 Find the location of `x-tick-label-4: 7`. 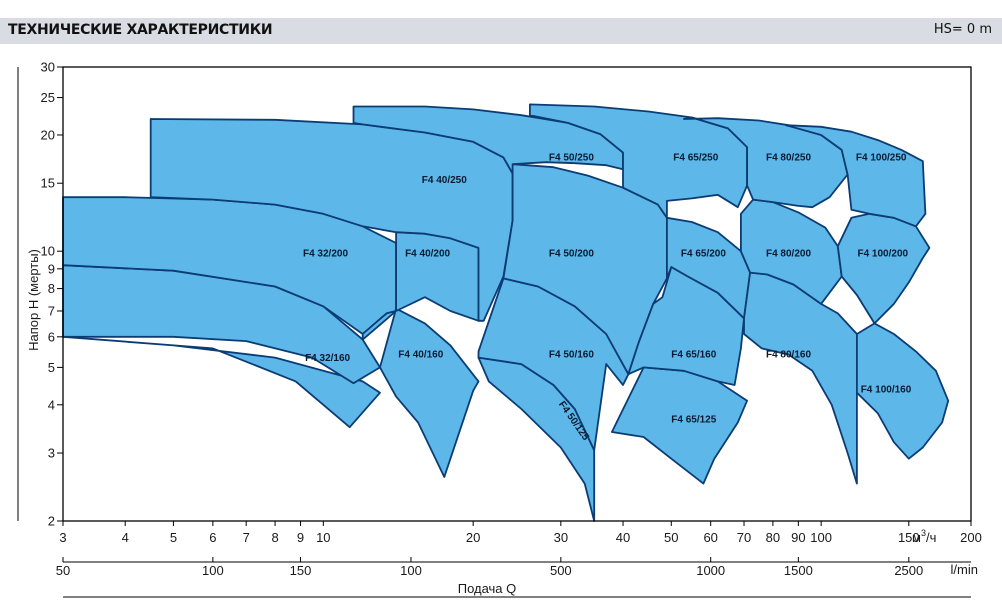

x-tick-label-4: 7 is located at coordinates (246, 537).